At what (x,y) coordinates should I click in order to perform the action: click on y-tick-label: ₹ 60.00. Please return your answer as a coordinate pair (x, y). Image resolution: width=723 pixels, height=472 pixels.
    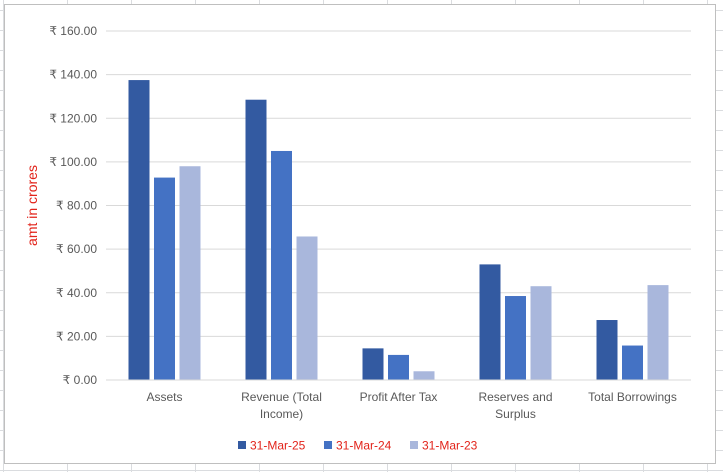
    Looking at the image, I should click on (76, 249).